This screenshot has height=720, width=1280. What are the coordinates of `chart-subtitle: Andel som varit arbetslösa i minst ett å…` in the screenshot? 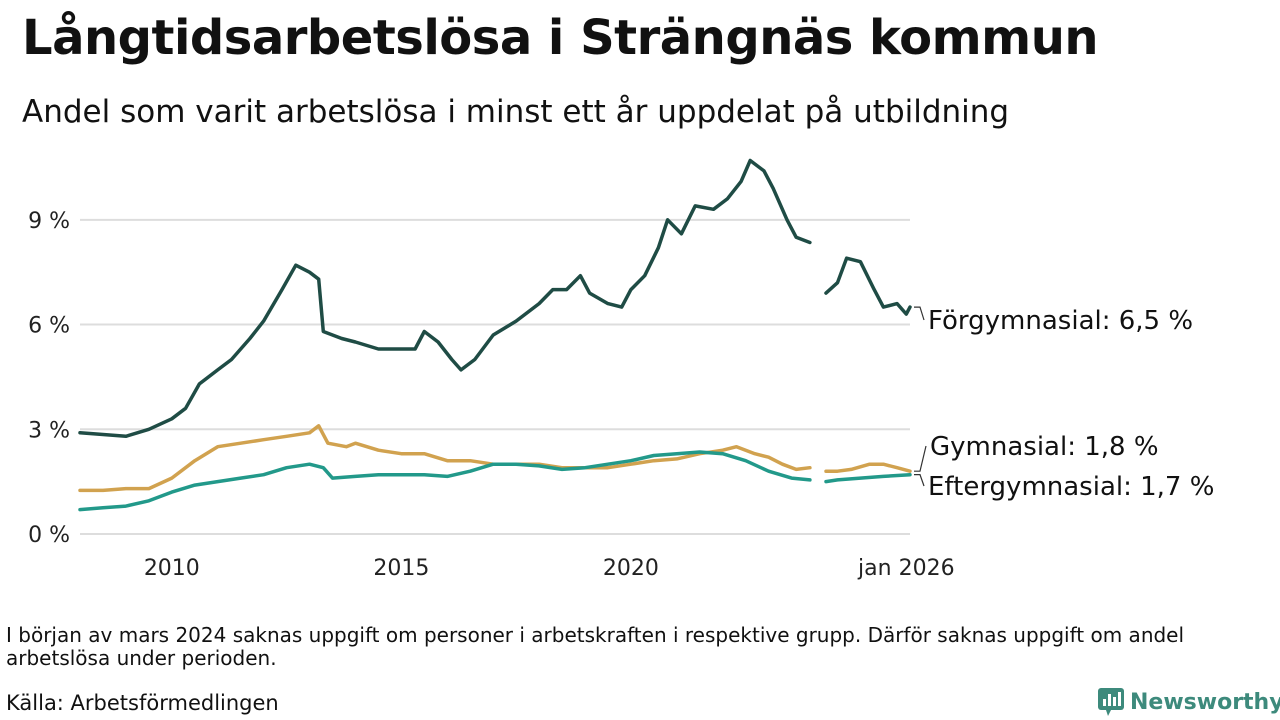 It's located at (516, 112).